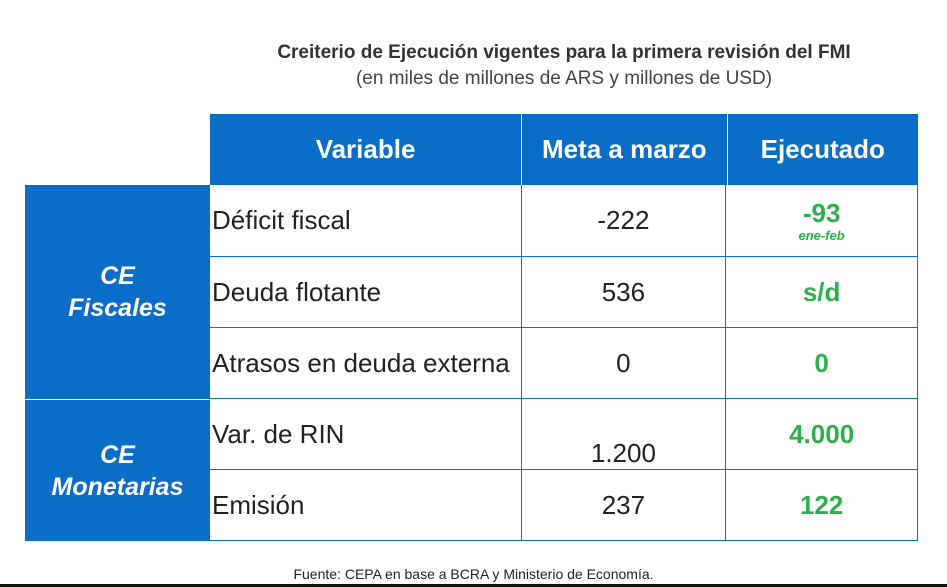 The image size is (947, 587). Describe the element at coordinates (366, 220) in the screenshot. I see `cell-variable: Déficit fiscal` at that location.